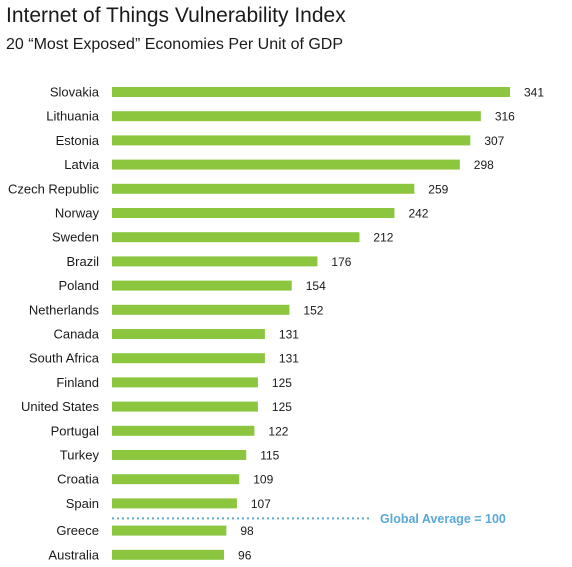 This screenshot has height=567, width=572. What do you see at coordinates (75, 237) in the screenshot?
I see `category-label: Sweden` at bounding box center [75, 237].